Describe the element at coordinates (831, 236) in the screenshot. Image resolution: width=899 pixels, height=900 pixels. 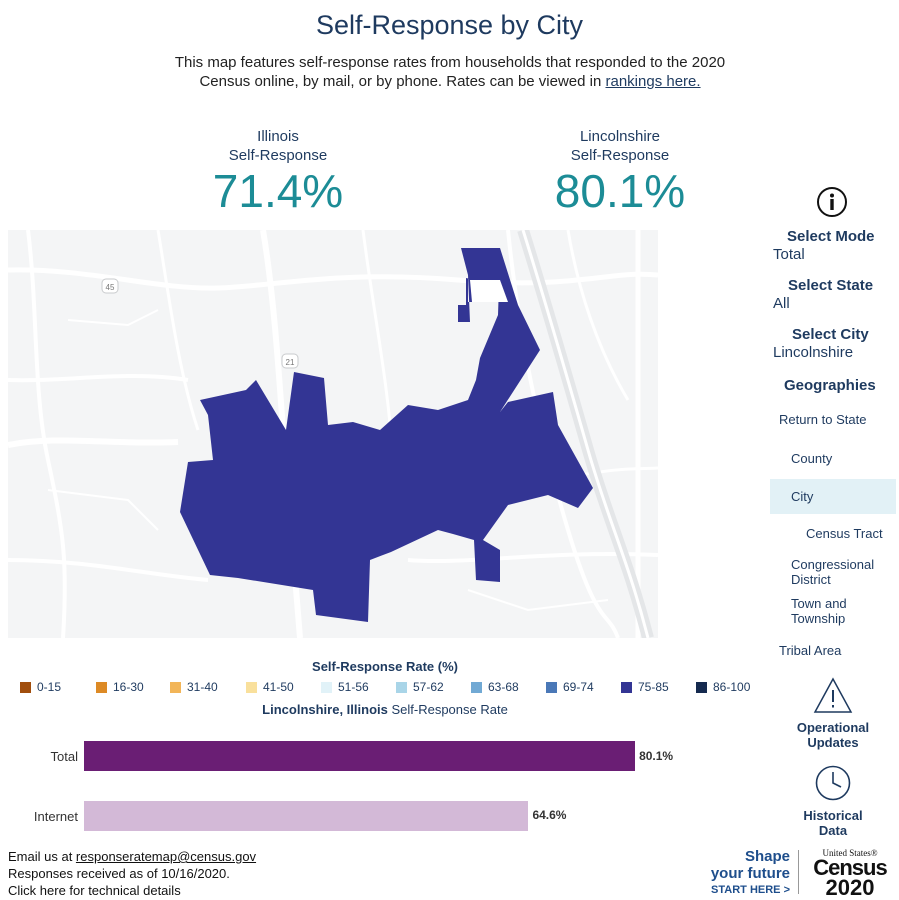
I see `select-mode-heading: Select Mode` at that location.